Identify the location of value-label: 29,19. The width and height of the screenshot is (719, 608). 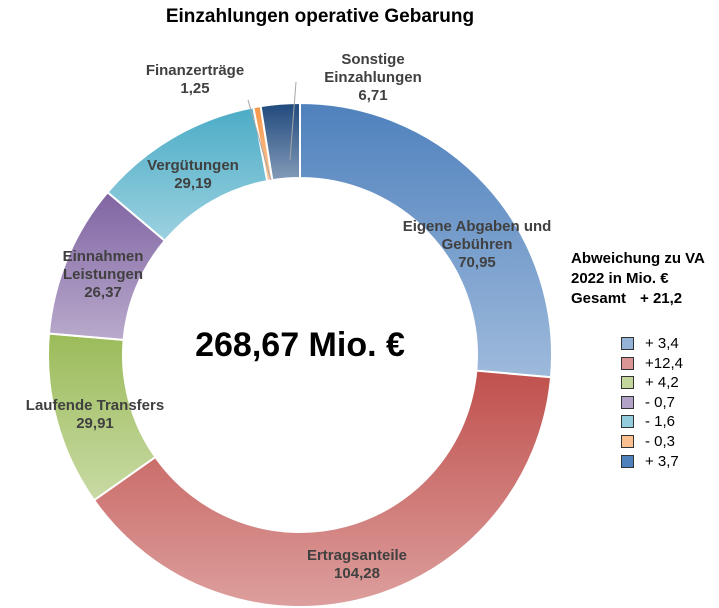
(193, 183).